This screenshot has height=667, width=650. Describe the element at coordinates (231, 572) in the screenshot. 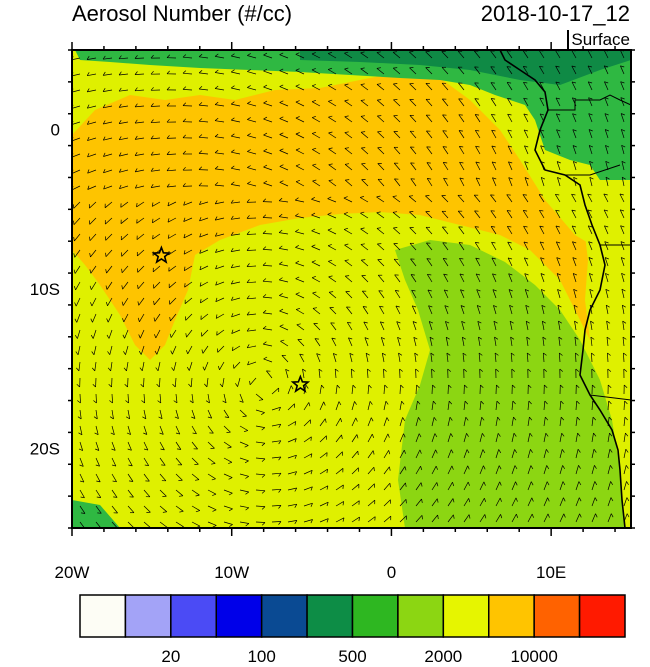

I see `x-tick-label: 10W` at that location.